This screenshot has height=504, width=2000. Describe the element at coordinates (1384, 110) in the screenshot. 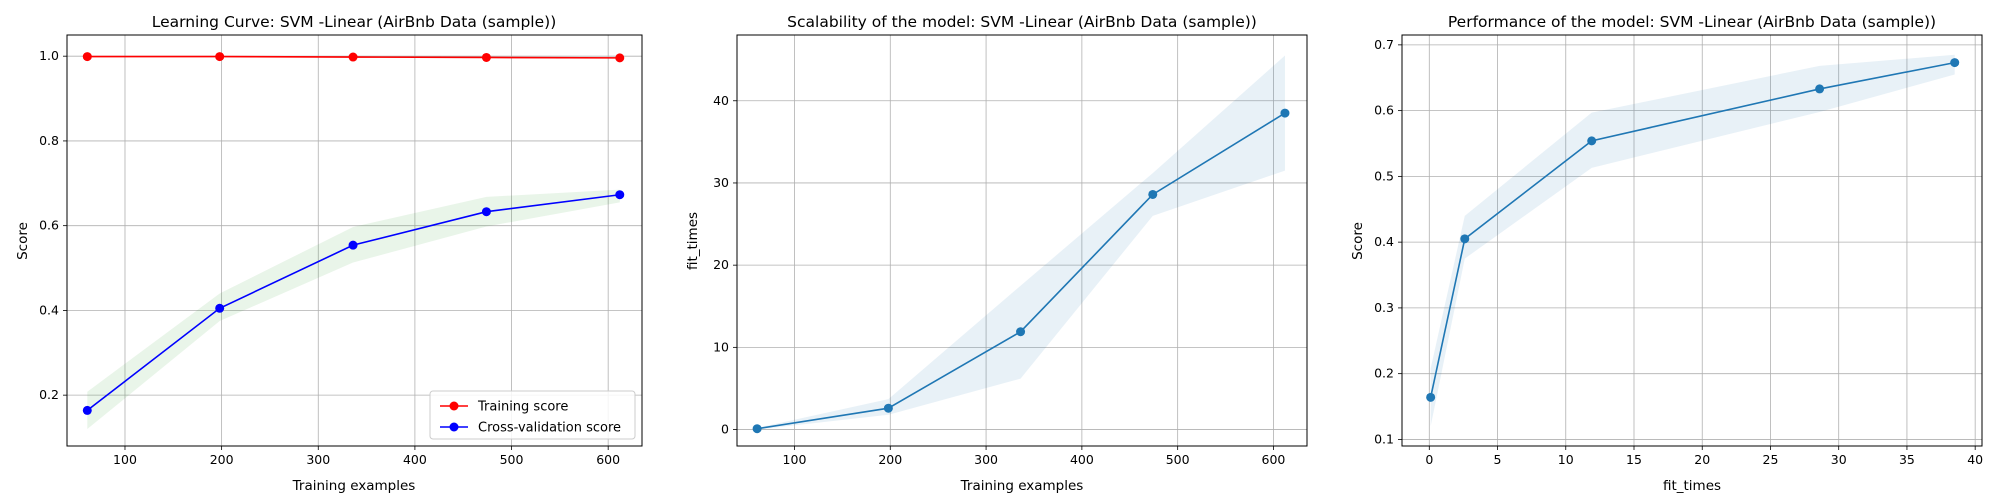

I see `performance-y-tick-label: 0.6` at that location.